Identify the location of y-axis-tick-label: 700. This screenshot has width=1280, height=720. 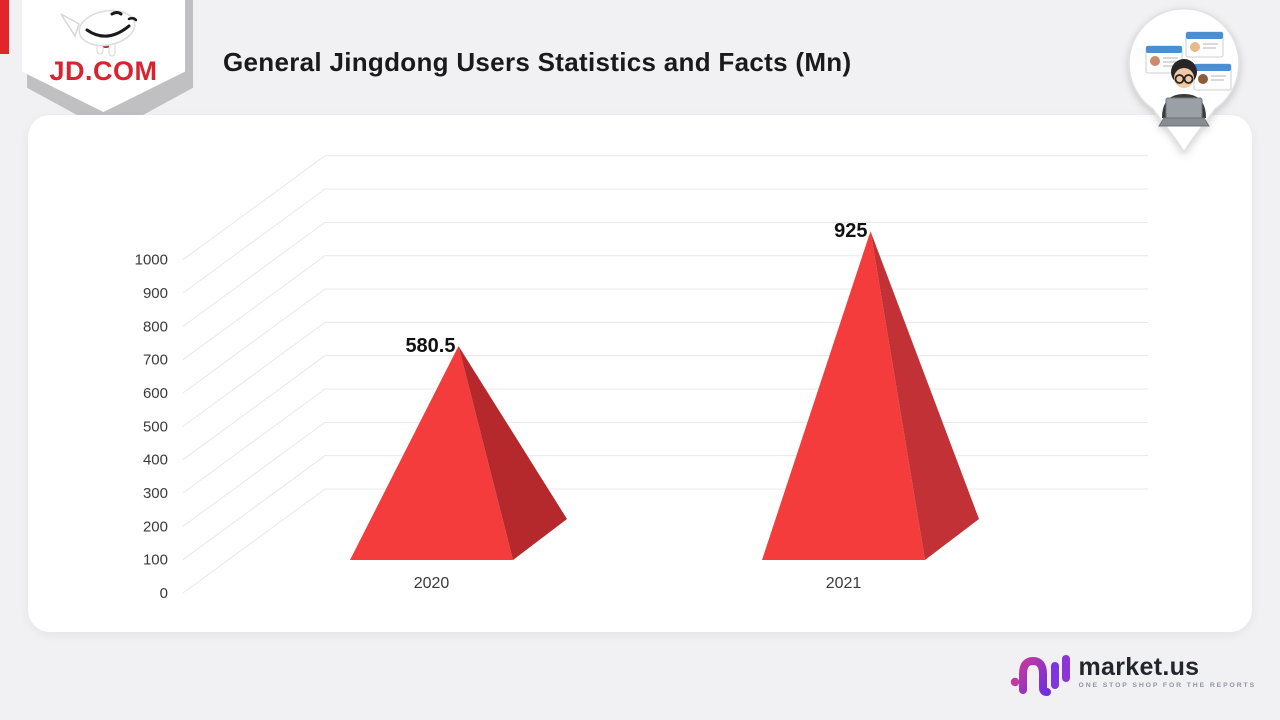
(155, 360).